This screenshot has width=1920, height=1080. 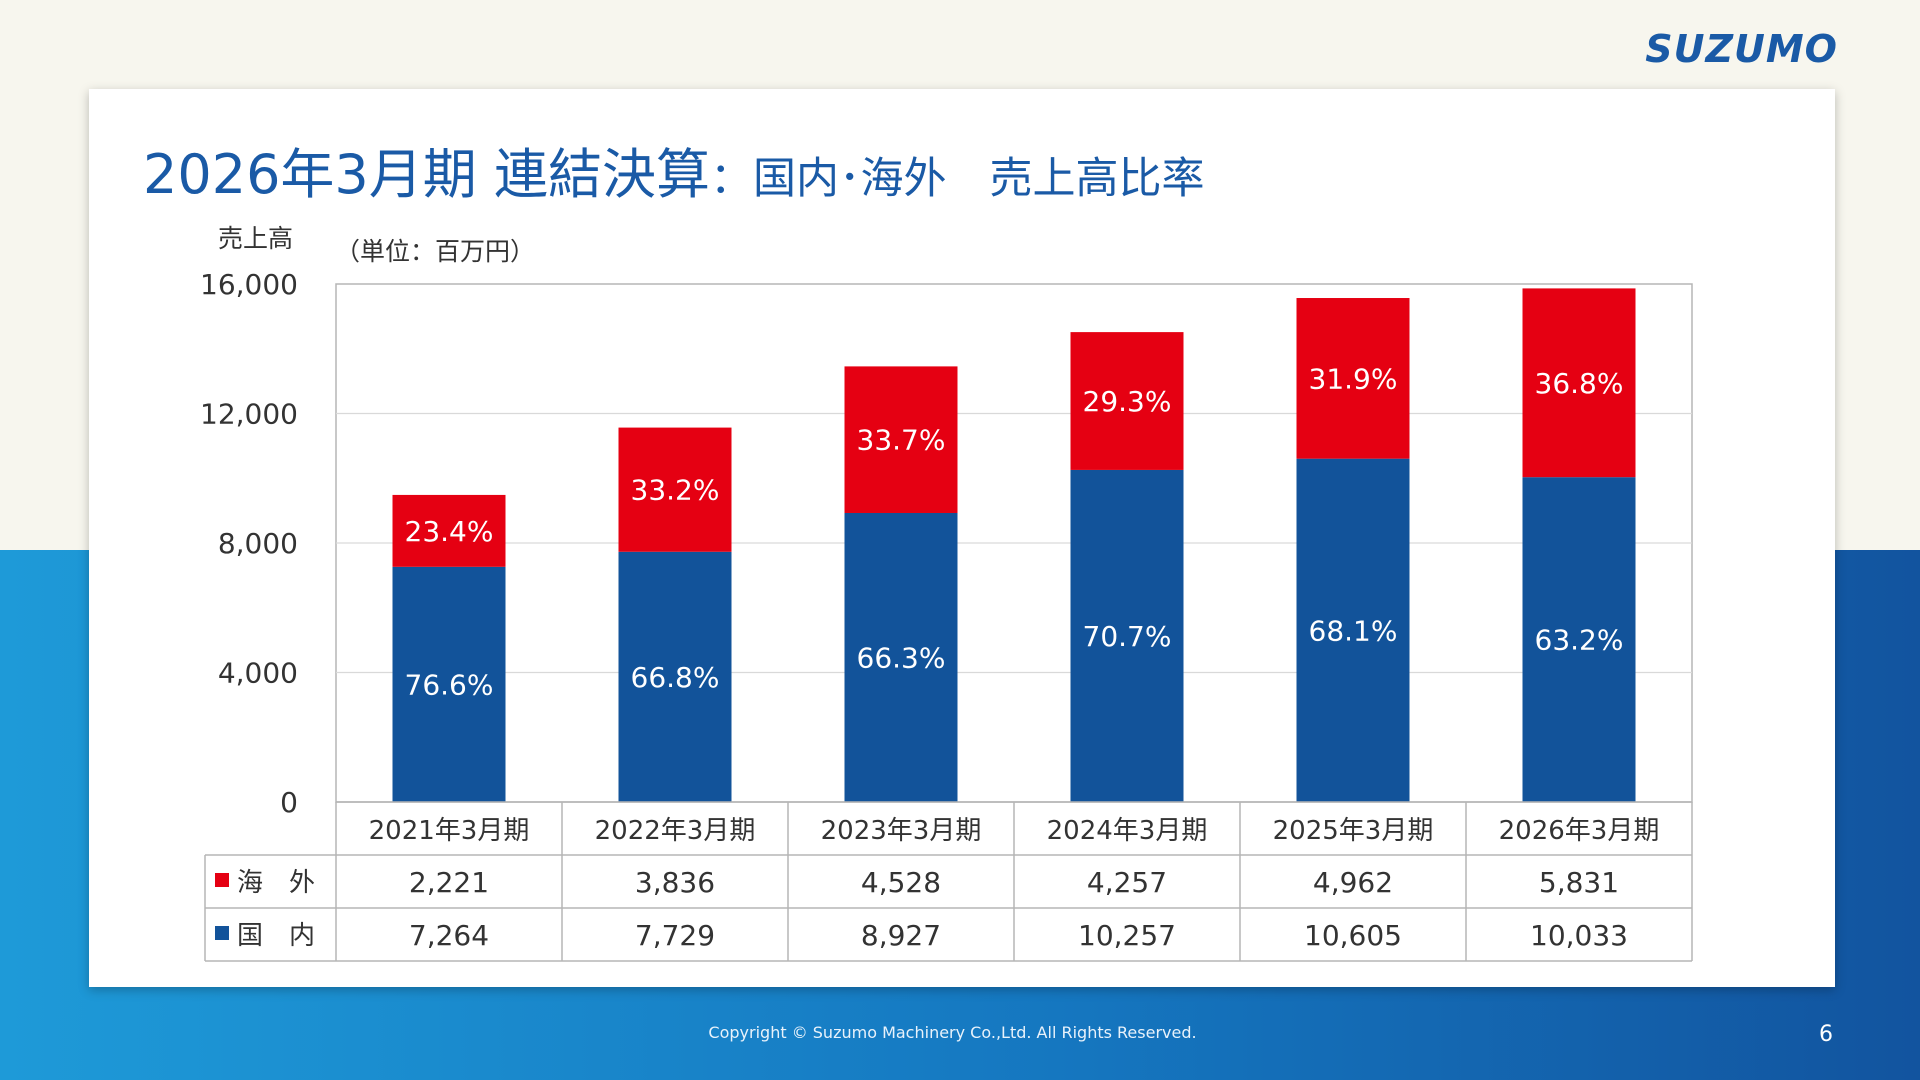 I want to click on pct-label-domestic: 68.1%, so click(x=1353, y=630).